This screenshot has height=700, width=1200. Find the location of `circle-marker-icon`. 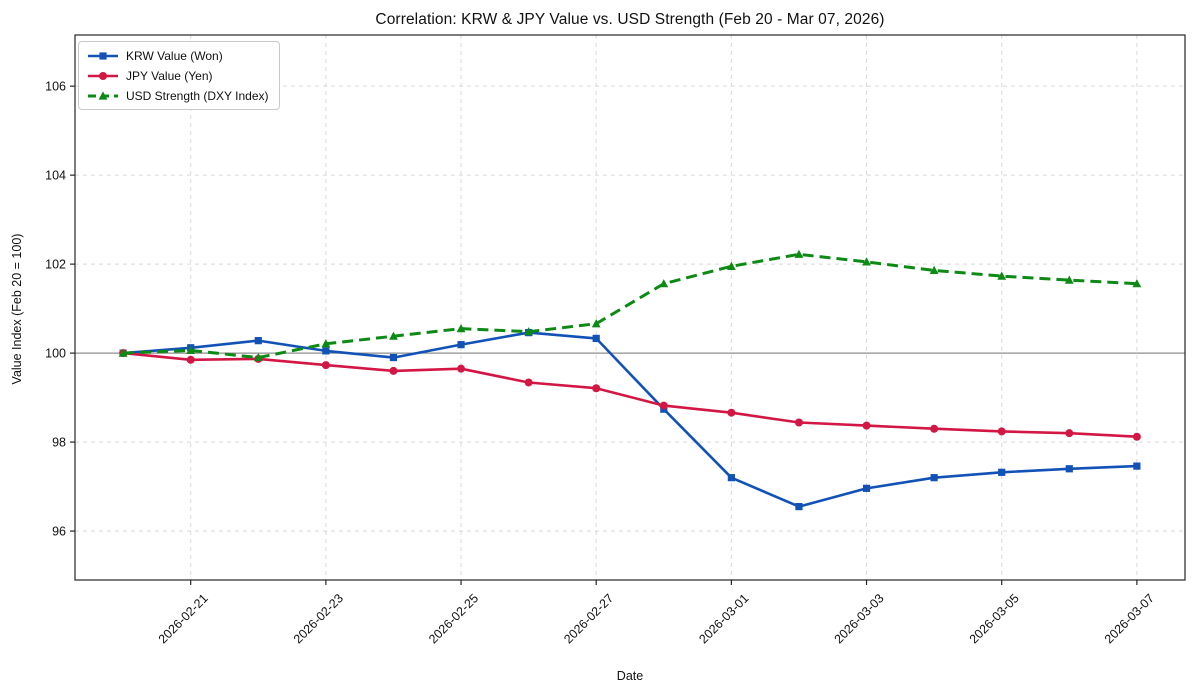

circle-marker-icon is located at coordinates (103, 75).